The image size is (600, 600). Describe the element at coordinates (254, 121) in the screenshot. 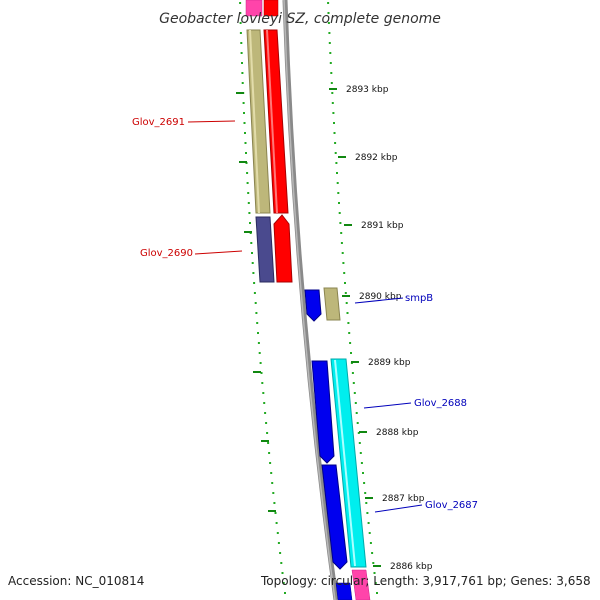

I see `gene-glov-2691-highlight` at that location.